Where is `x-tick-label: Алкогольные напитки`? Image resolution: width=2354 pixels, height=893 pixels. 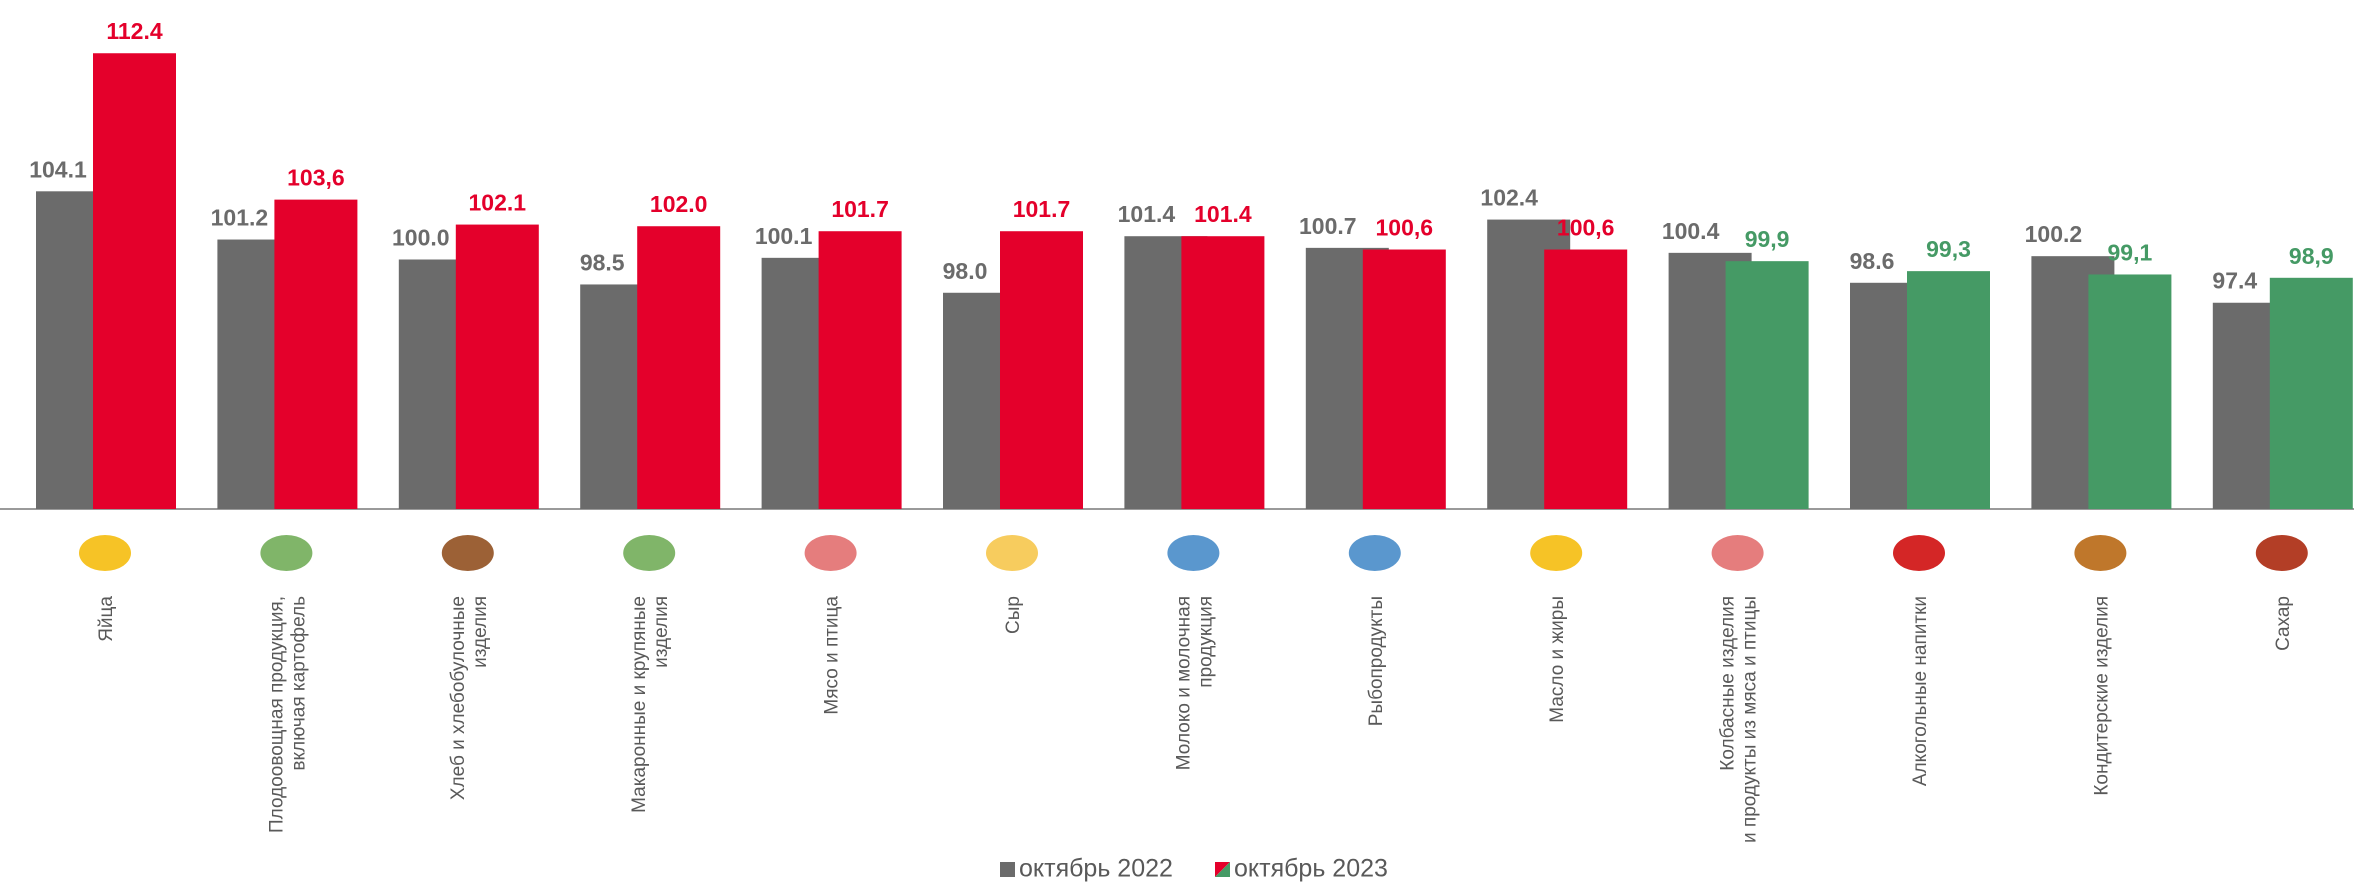
x-tick-label: Алкогольные напитки is located at coordinates (1920, 691).